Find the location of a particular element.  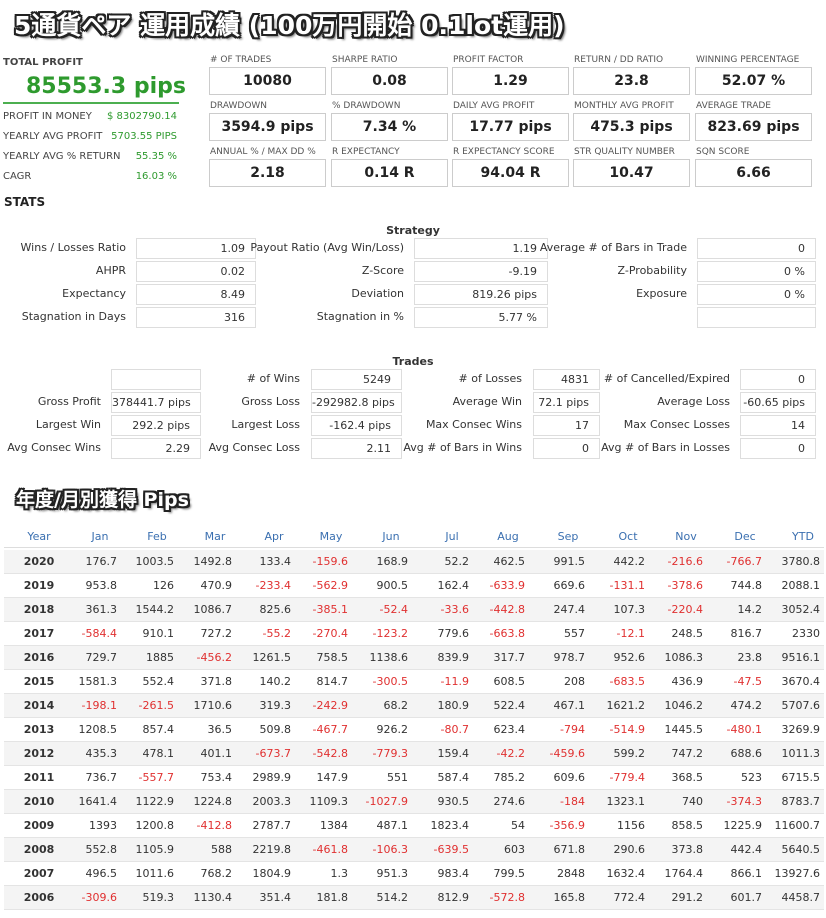

month-cell: -55.2 is located at coordinates (276, 633).